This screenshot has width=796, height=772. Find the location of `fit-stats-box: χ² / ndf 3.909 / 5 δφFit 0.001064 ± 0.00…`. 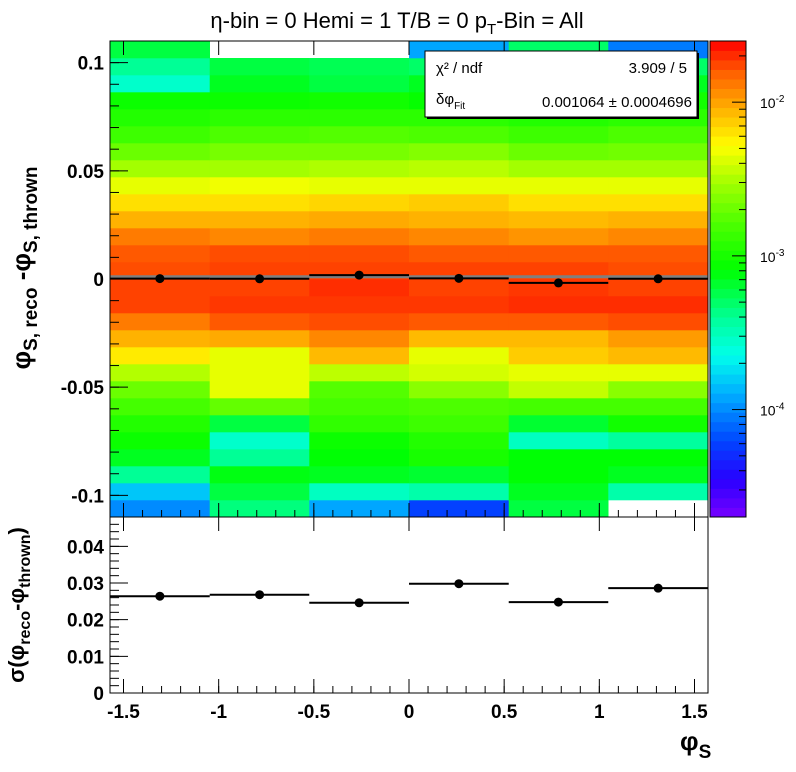

fit-stats-box: χ² / ndf 3.909 / 5 δφFit 0.001064 ± 0.00… is located at coordinates (561, 84).